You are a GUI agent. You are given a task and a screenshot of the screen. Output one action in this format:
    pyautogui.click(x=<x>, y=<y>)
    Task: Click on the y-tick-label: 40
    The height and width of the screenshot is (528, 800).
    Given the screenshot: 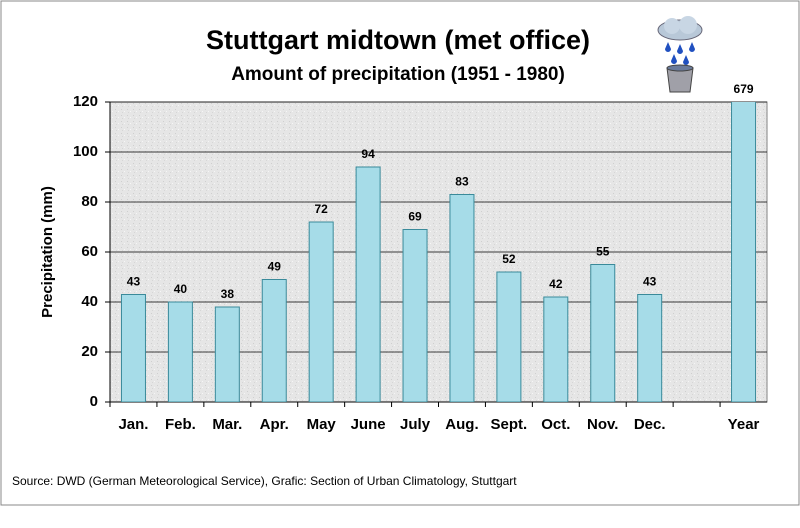 What is the action you would take?
    pyautogui.click(x=89, y=301)
    